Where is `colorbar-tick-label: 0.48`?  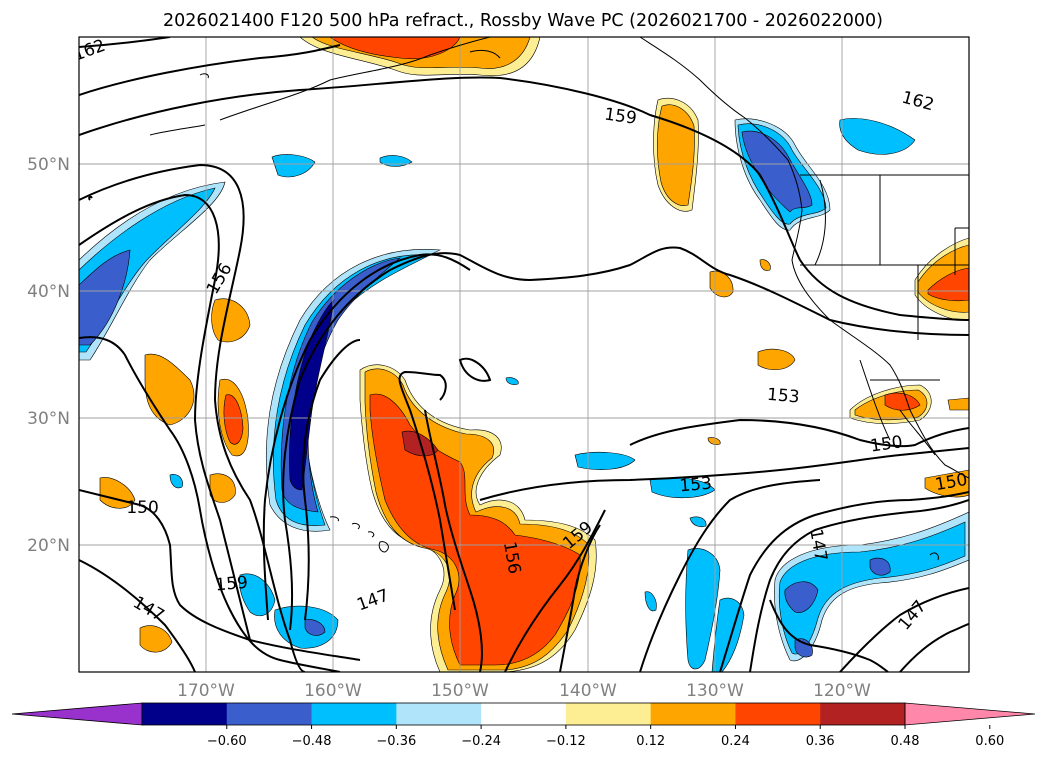
colorbar-tick-label: 0.48 is located at coordinates (905, 741).